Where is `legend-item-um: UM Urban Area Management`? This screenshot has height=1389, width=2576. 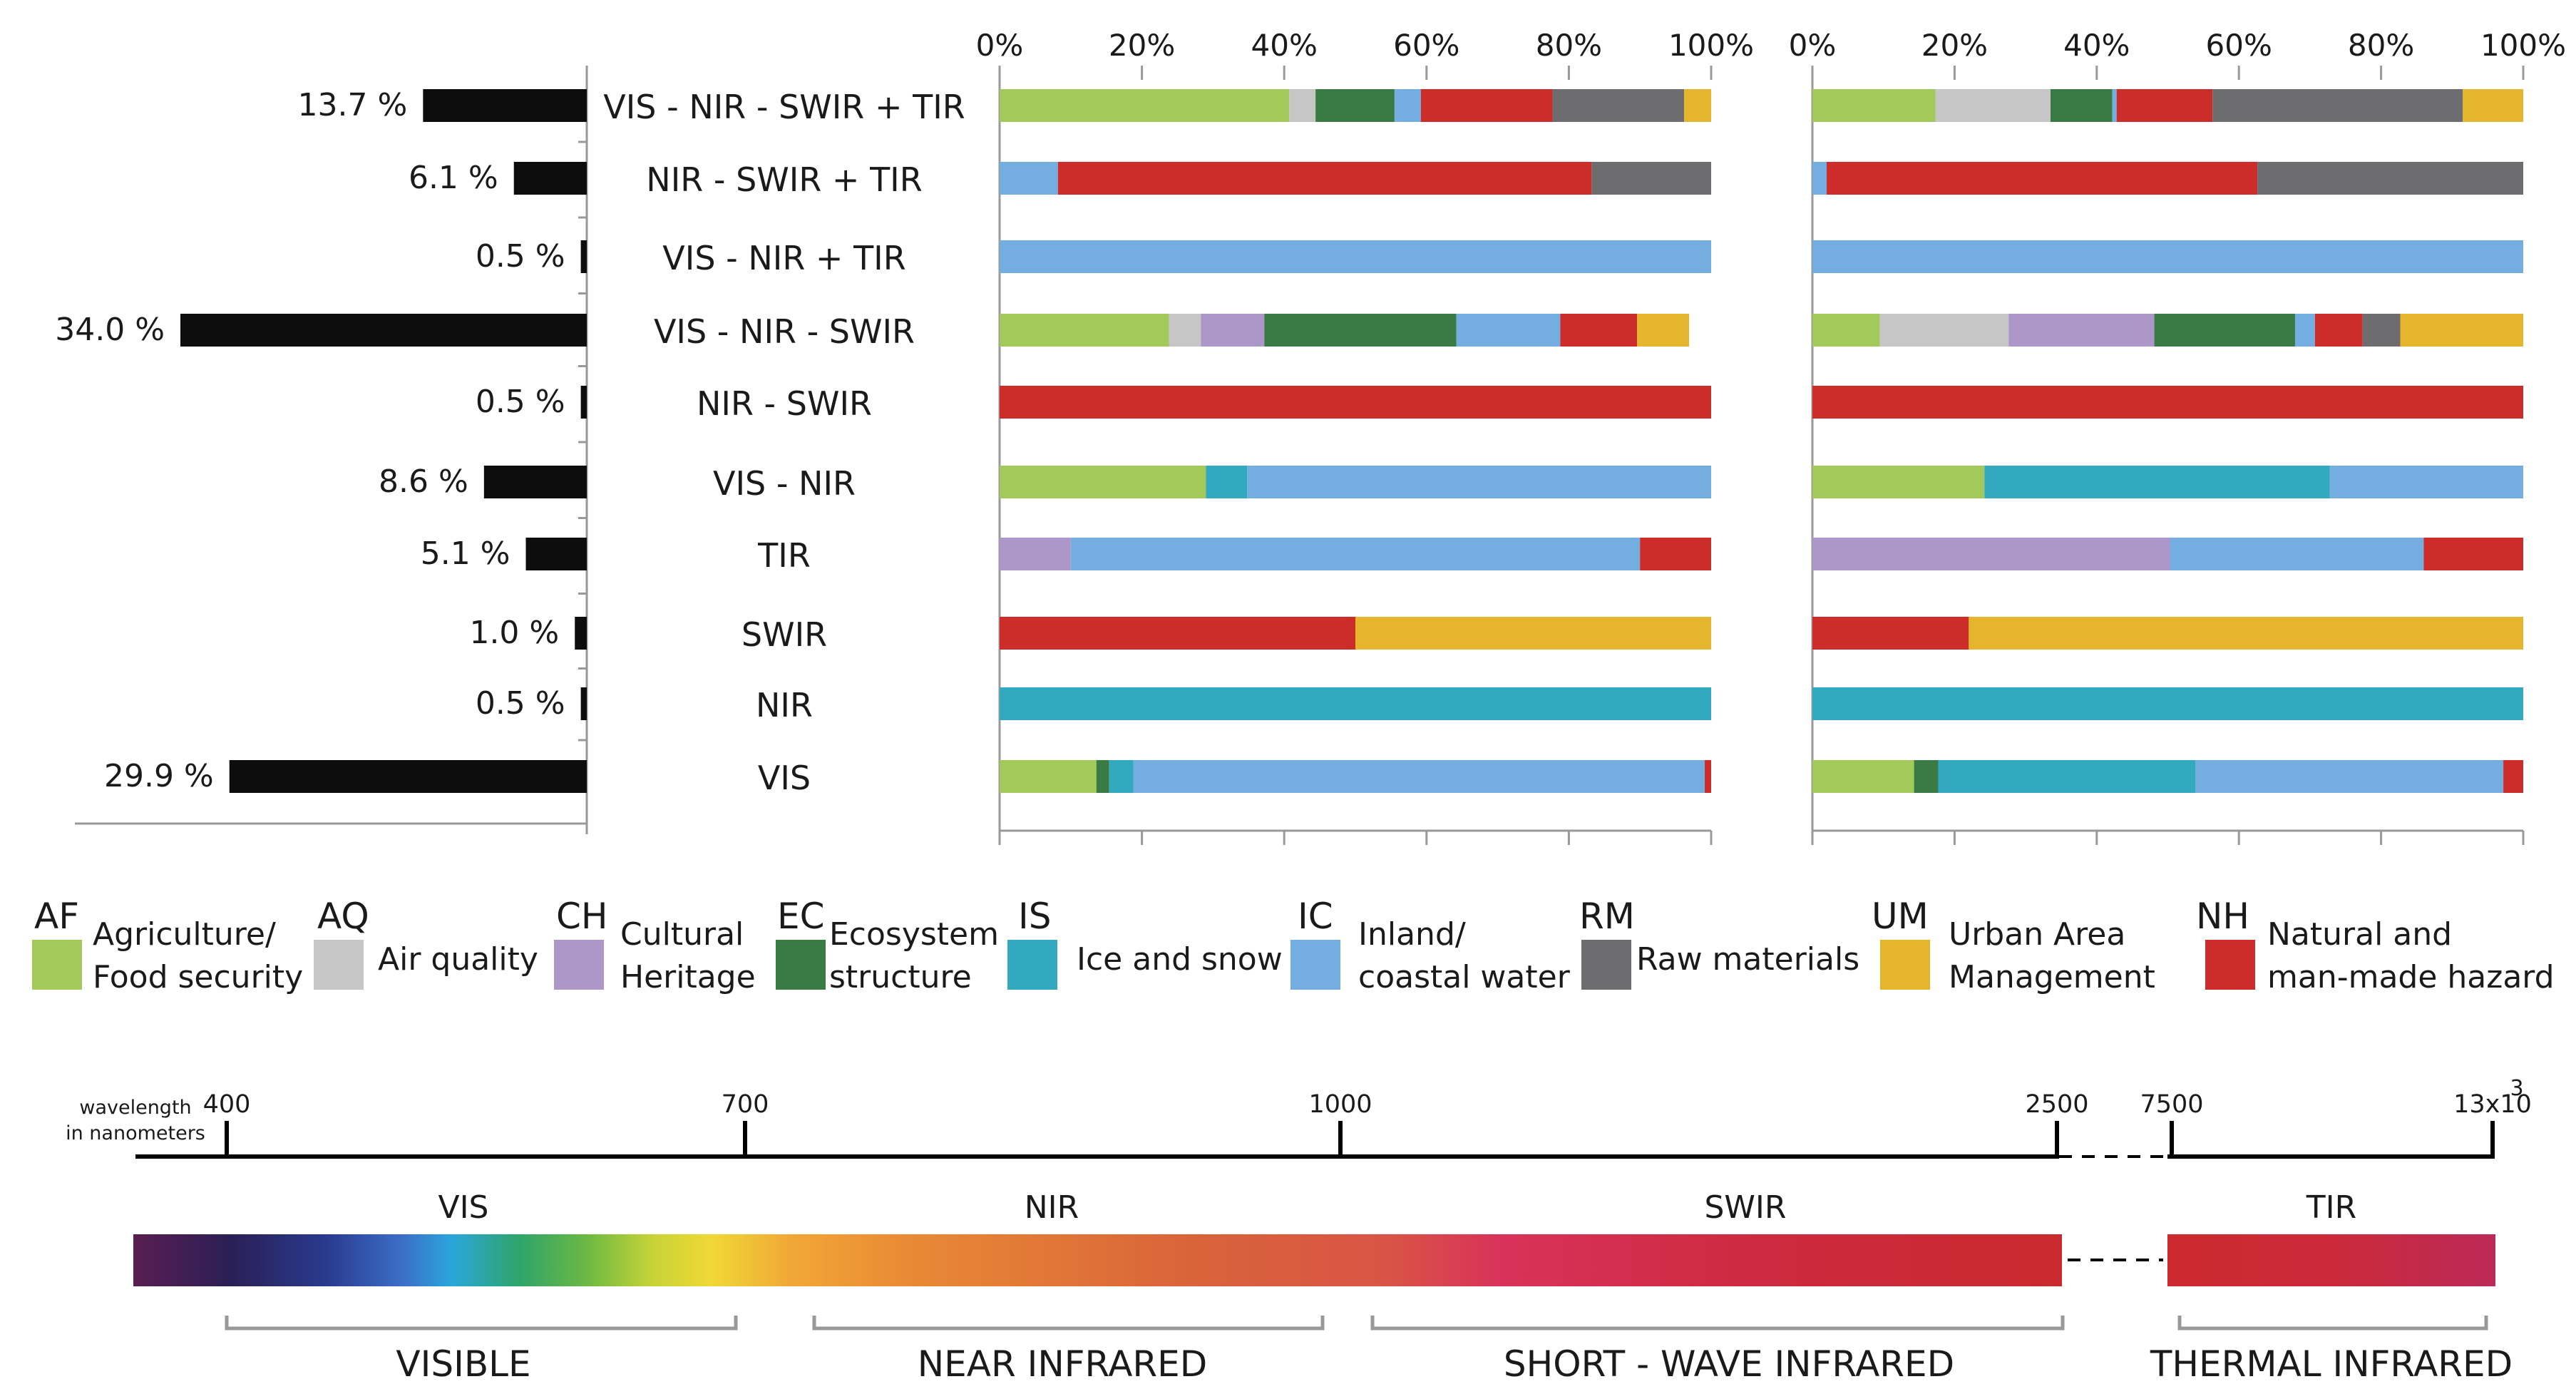 legend-item-um: UM Urban Area Management is located at coordinates (2013, 946).